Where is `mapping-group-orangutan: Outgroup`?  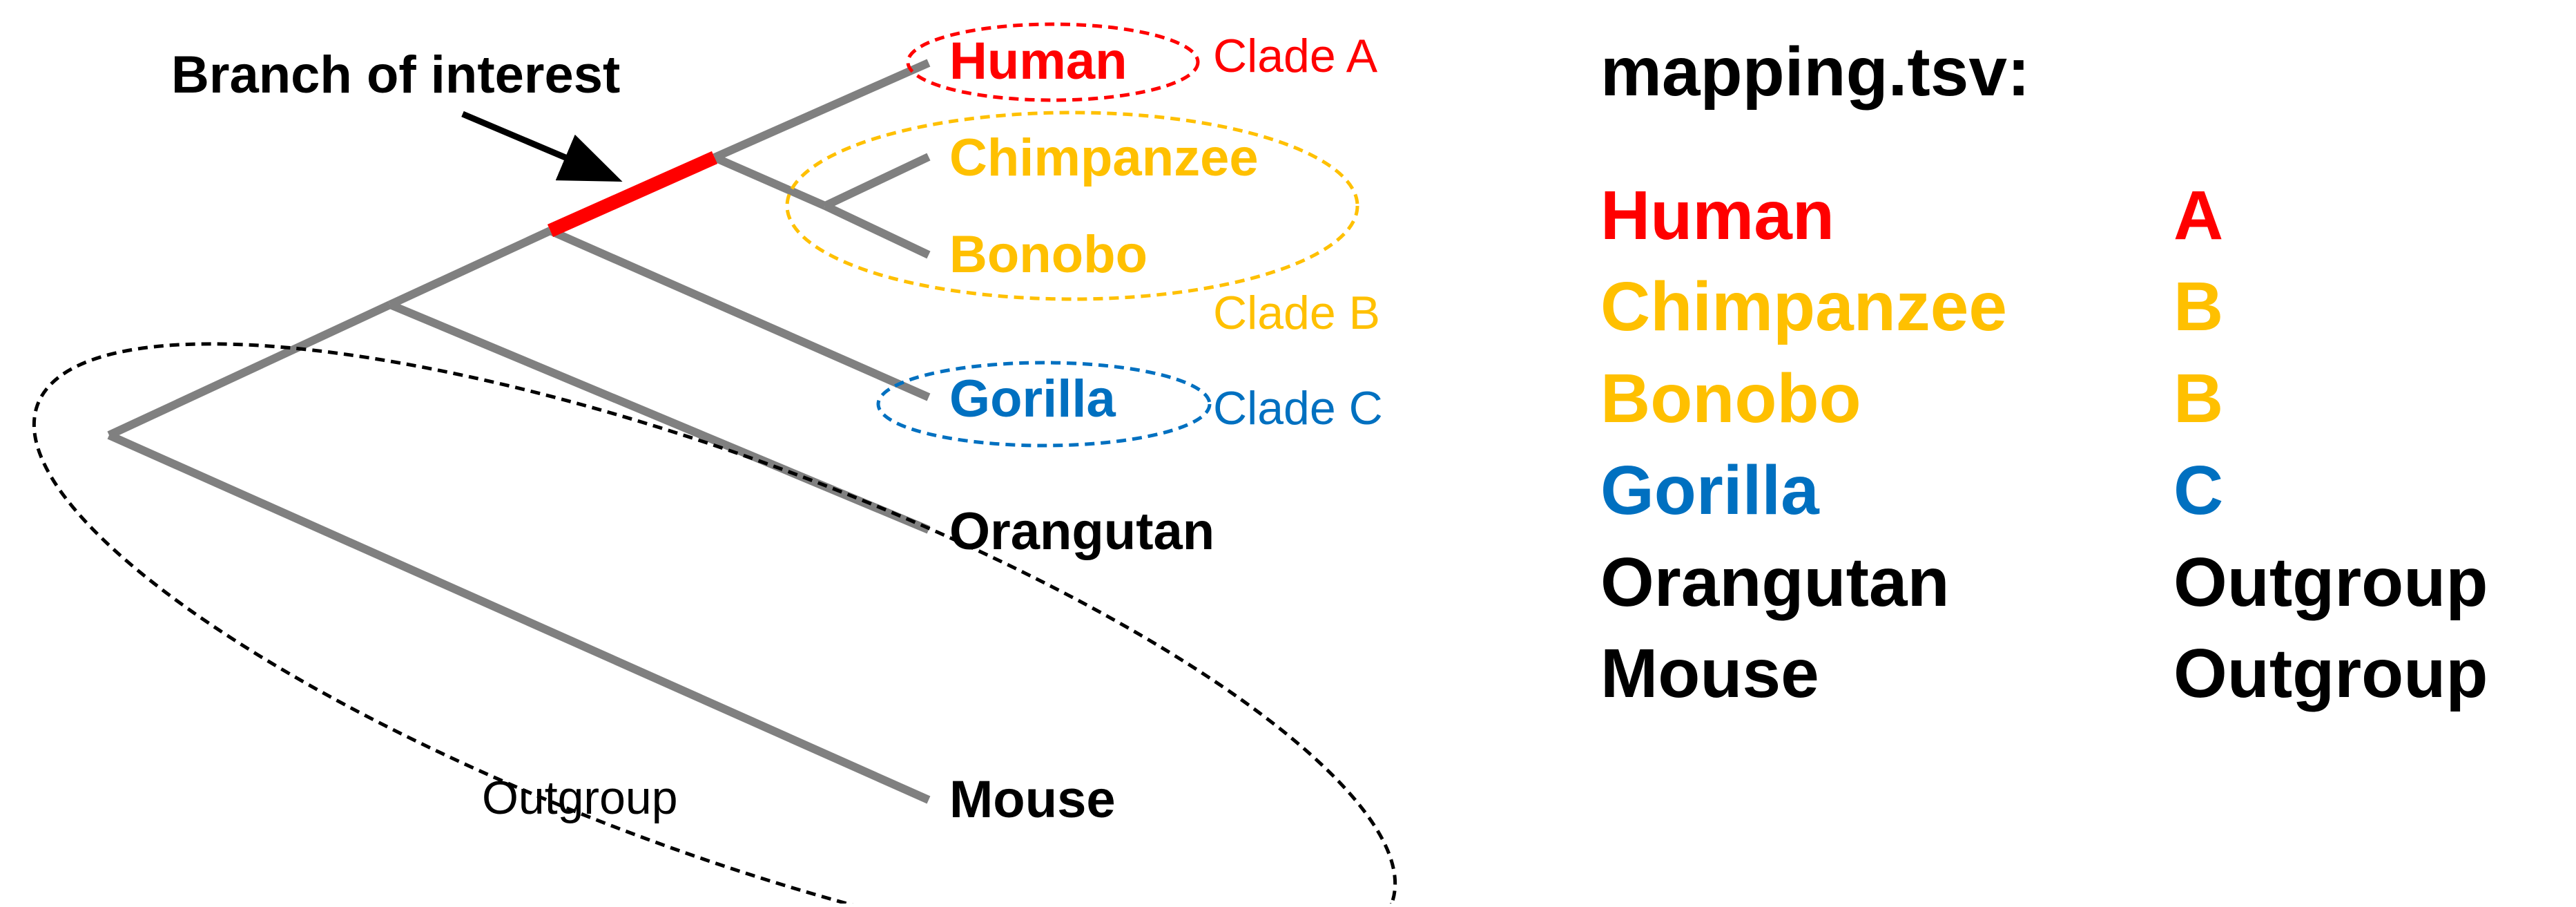 mapping-group-orangutan: Outgroup is located at coordinates (2330, 582).